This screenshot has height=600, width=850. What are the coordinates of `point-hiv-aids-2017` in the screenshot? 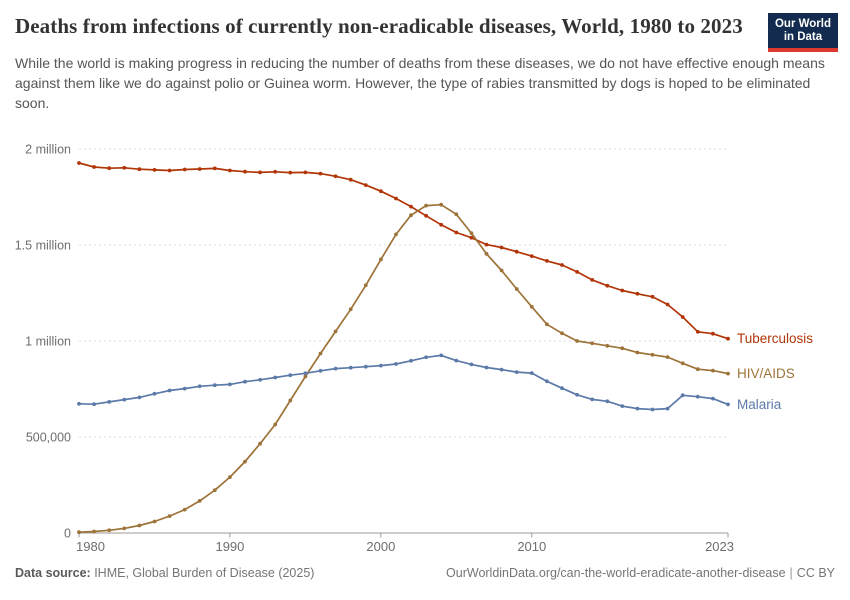 It's located at (637, 352).